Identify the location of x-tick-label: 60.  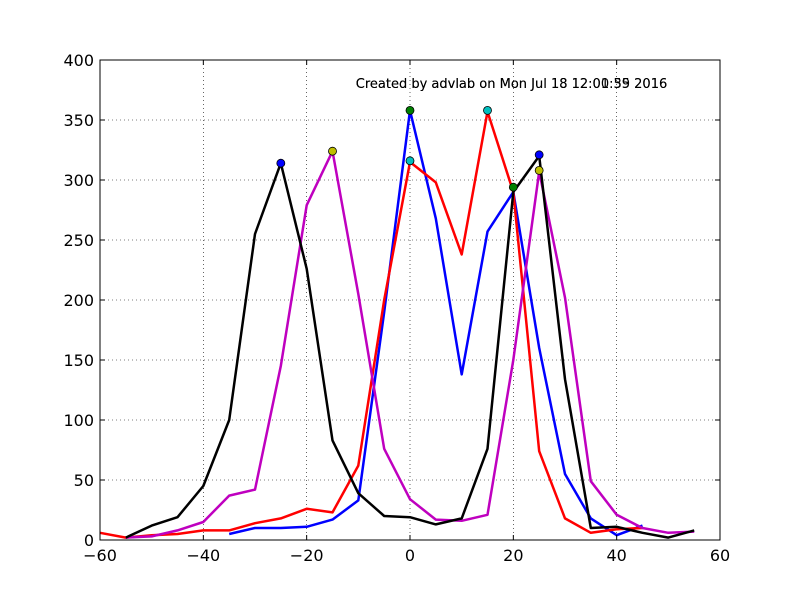
(720, 555).